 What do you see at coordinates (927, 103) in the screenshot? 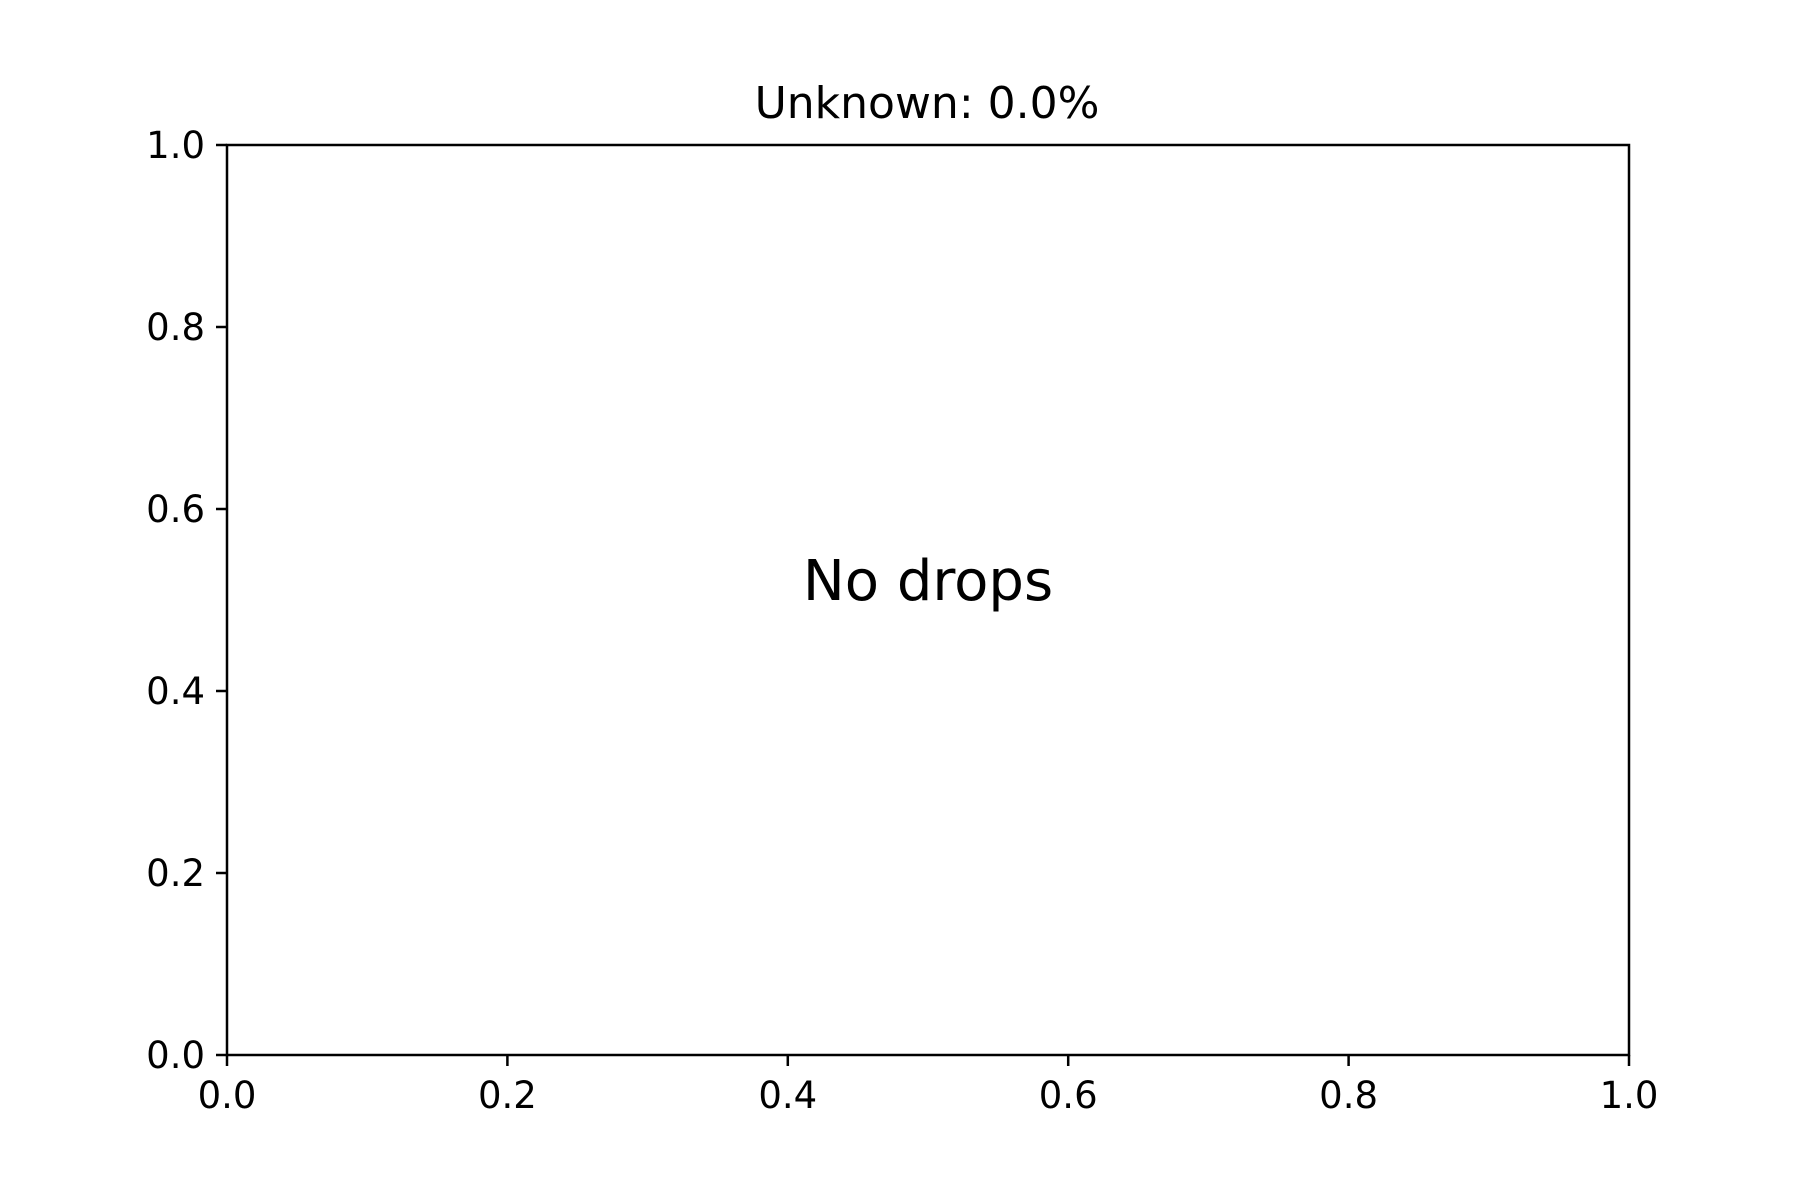
I see `chart-title: Unknown: 0.0%` at bounding box center [927, 103].